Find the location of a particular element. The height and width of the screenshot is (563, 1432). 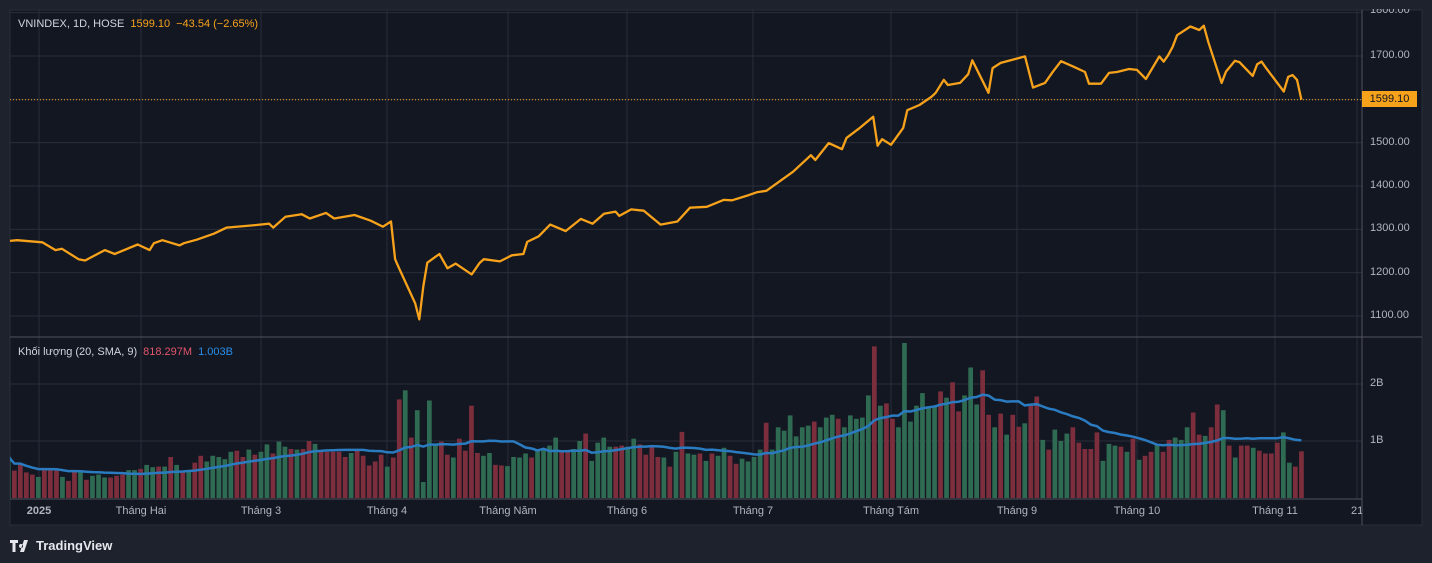

volume-indicator-title: Khối lượng (20, SMA, 9) is located at coordinates (78, 352).